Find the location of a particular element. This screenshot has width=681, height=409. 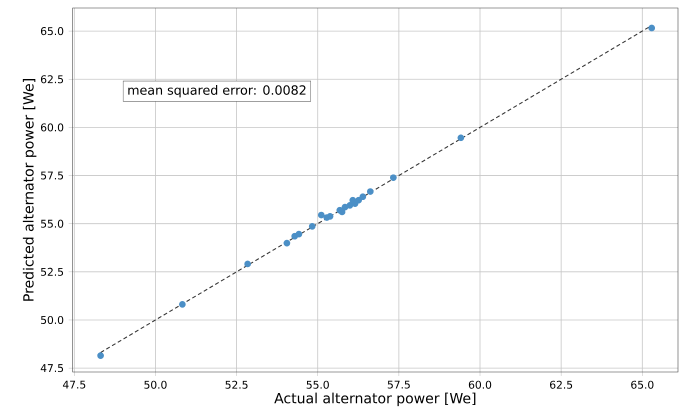

y-tick-label: 62.5 is located at coordinates (52, 79).